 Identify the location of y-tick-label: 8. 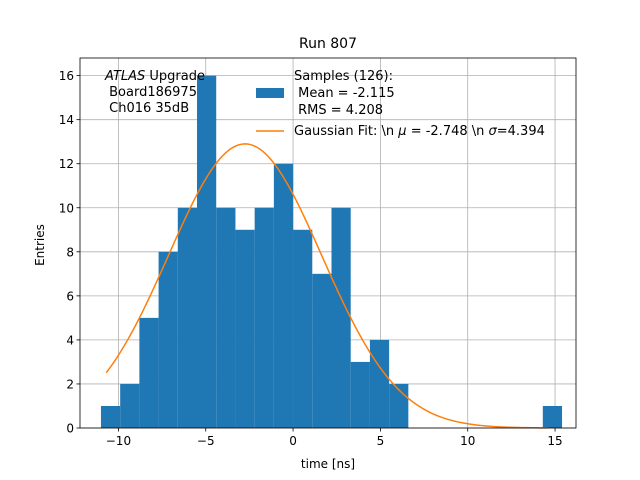
(70, 252).